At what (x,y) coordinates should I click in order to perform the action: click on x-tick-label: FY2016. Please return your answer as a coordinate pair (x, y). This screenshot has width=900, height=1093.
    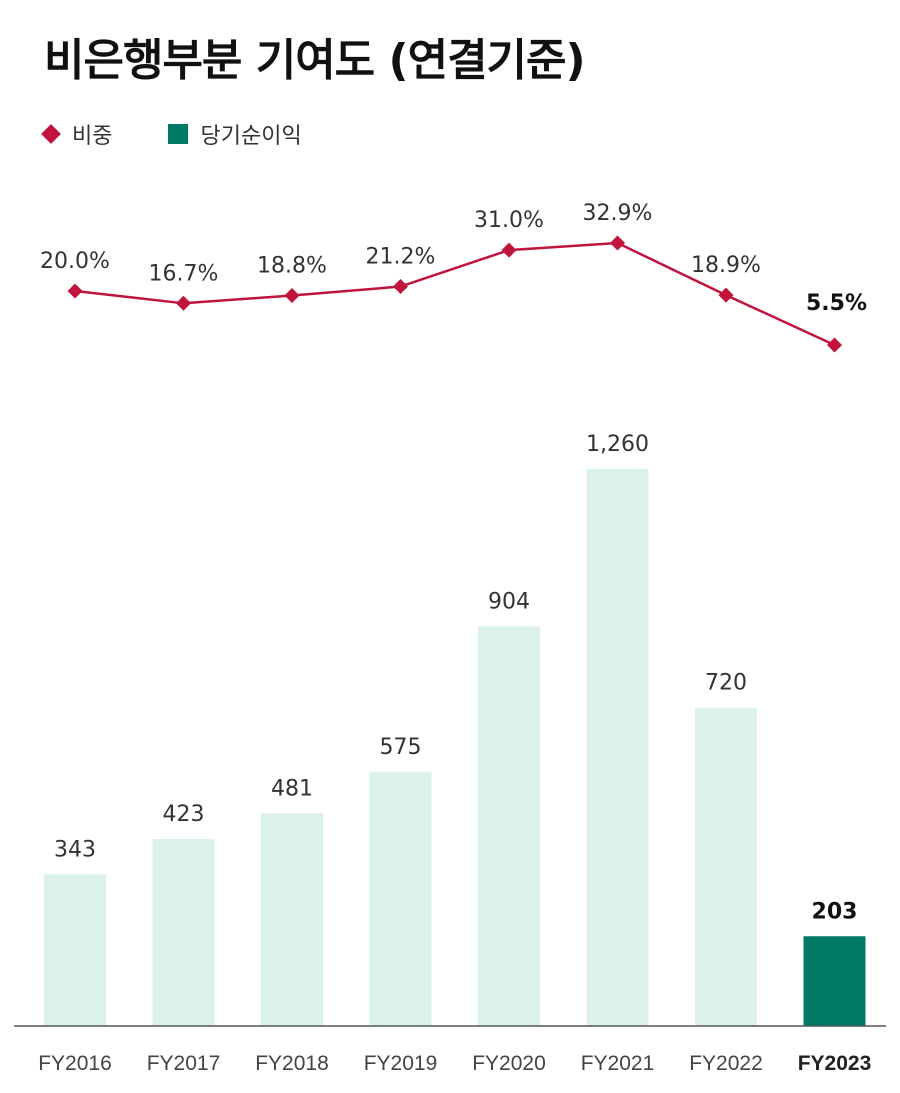
    Looking at the image, I should click on (75, 1063).